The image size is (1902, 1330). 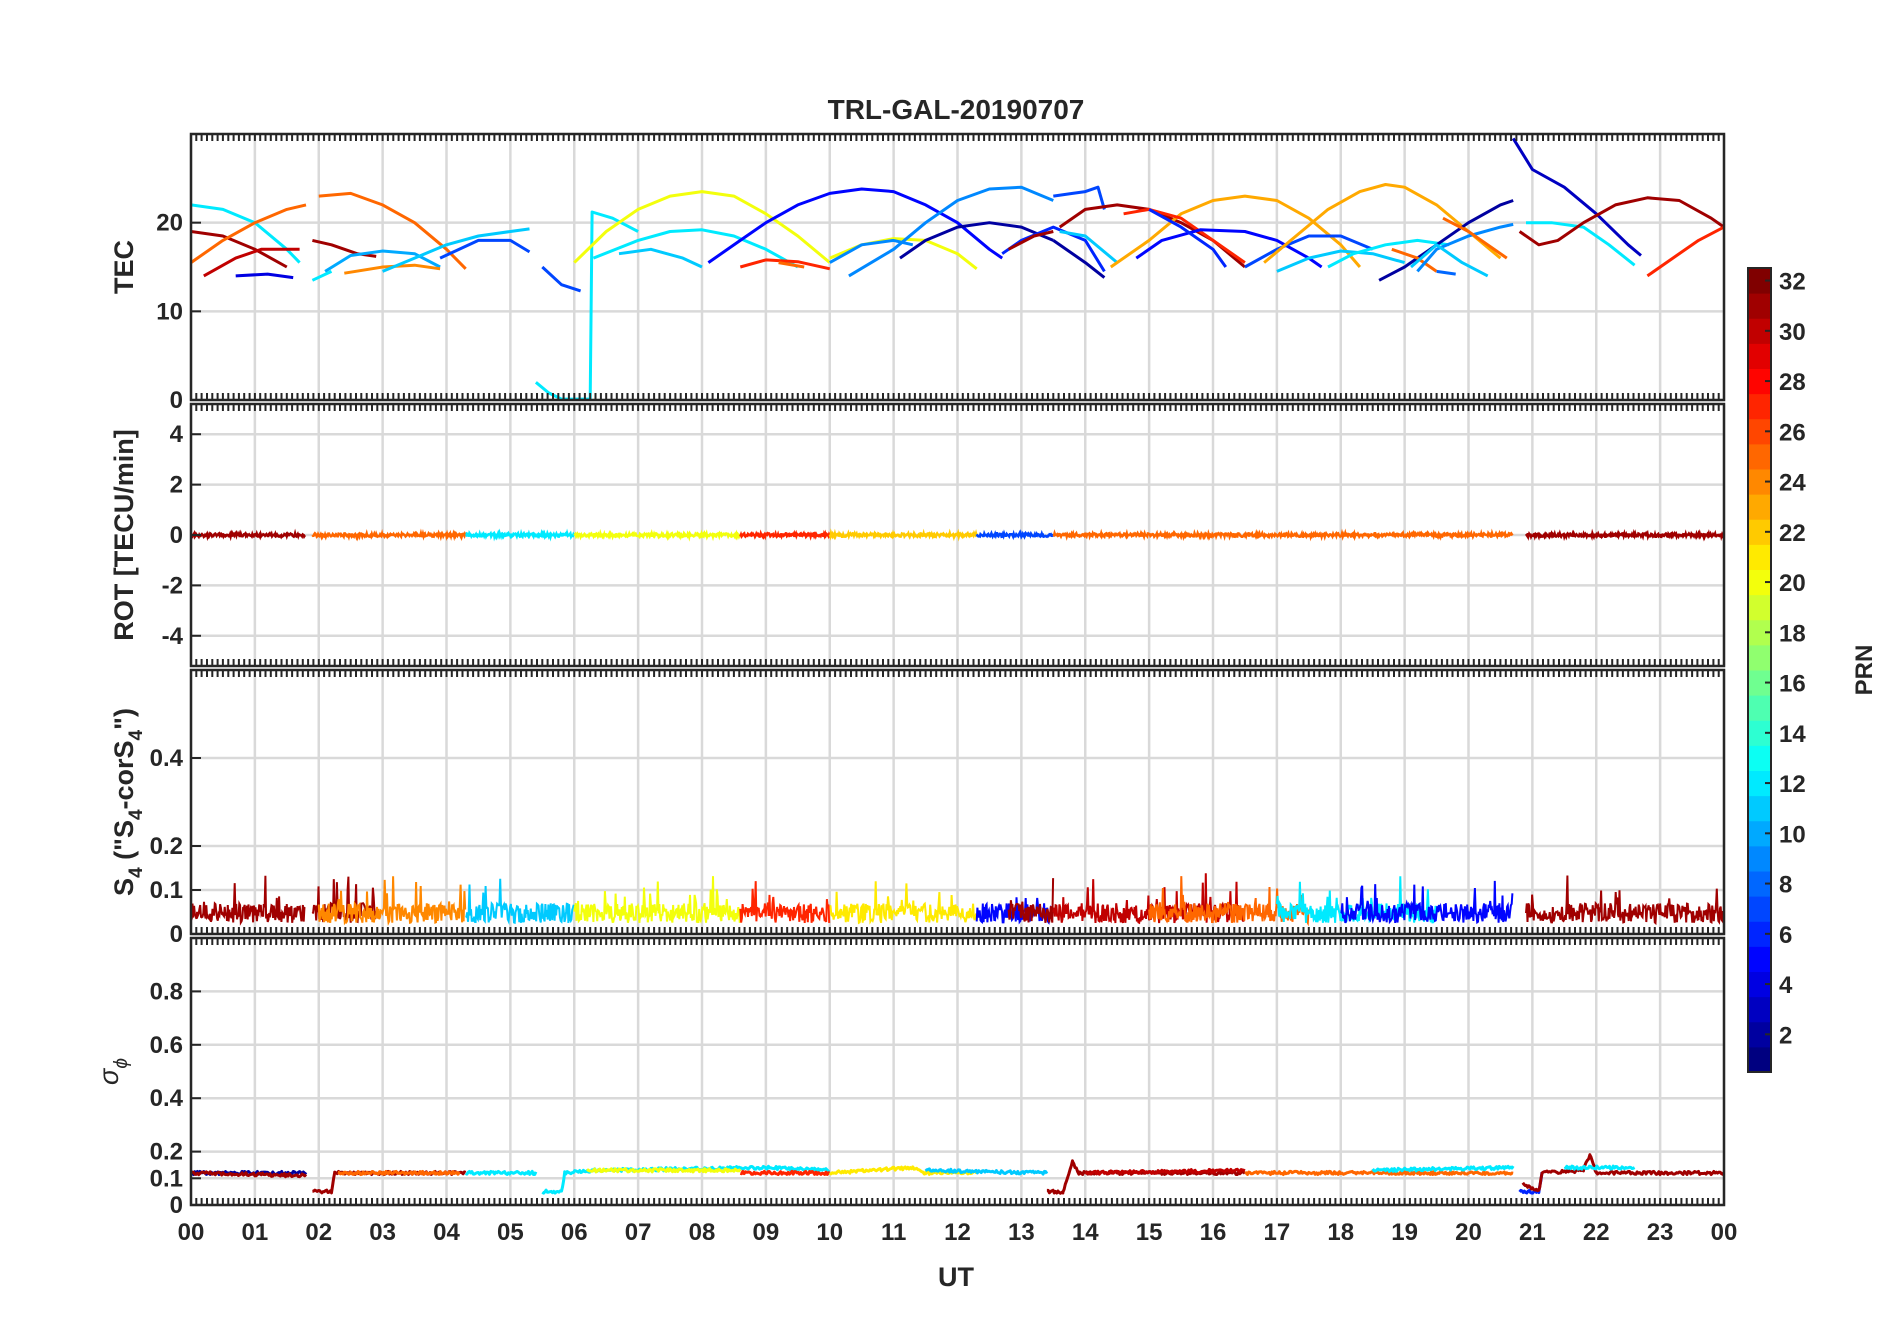 What do you see at coordinates (1792, 784) in the screenshot?
I see `colorbar-tick-label: 12` at bounding box center [1792, 784].